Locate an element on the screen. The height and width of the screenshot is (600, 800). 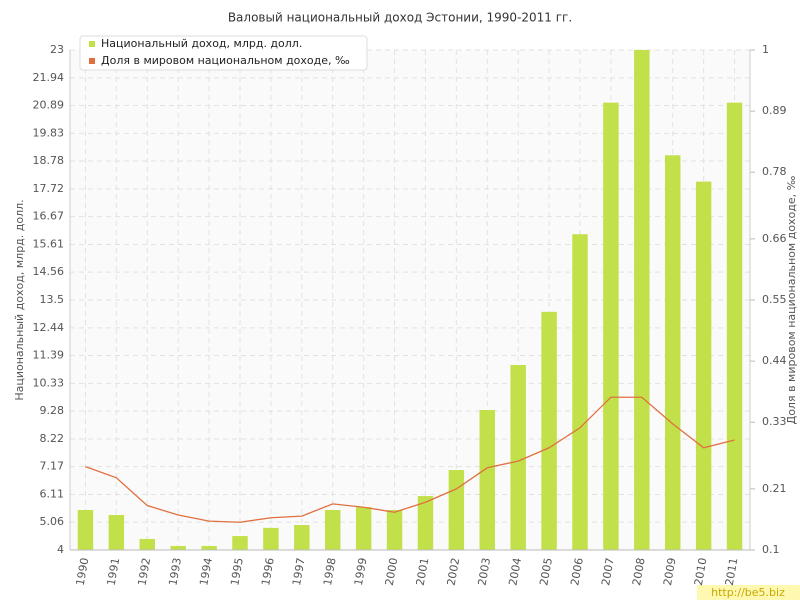
y2-axis-title: Доля в мировом национальном доходе, ‰ is located at coordinates (791, 299).